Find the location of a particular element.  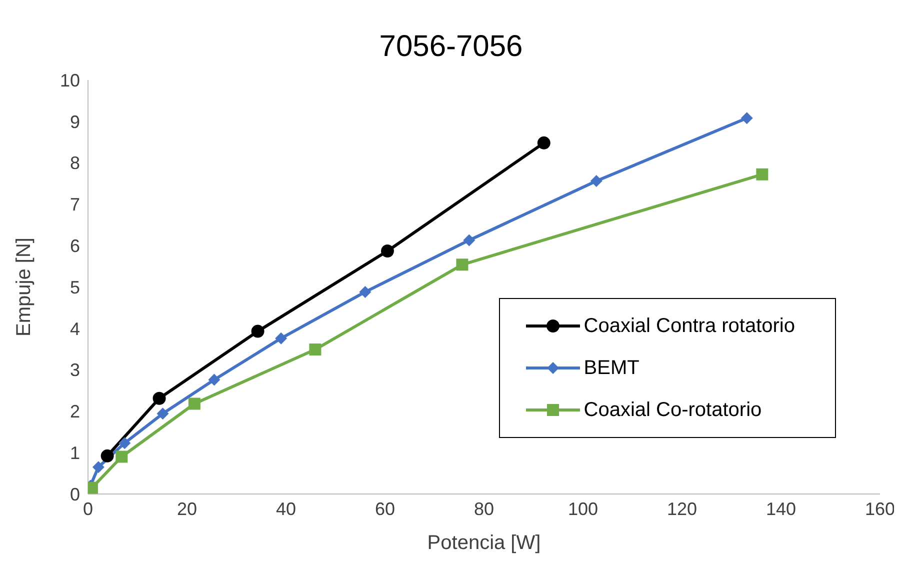

x-tick-label: 140 is located at coordinates (781, 508).